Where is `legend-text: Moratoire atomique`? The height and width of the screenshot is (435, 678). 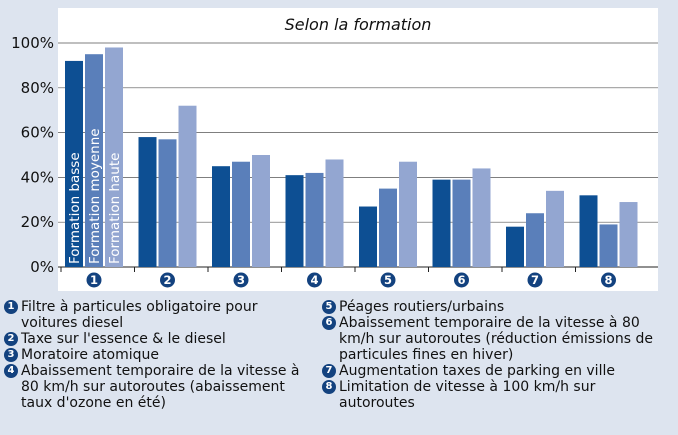
legend-text: Moratoire atomique is located at coordinates (90, 355).